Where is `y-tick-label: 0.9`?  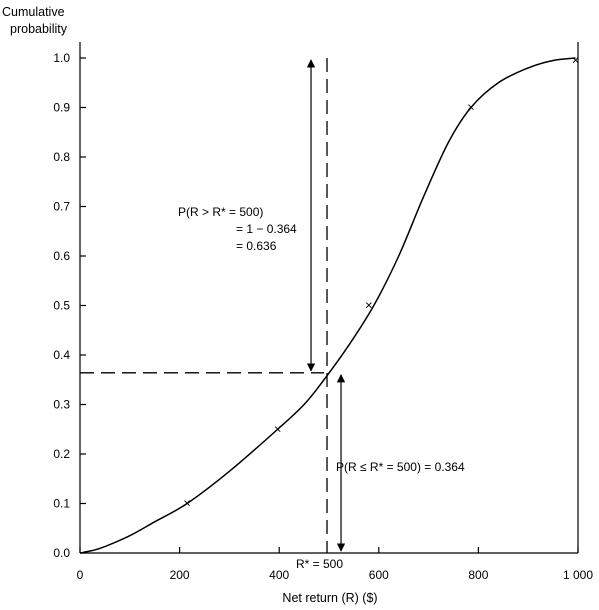 y-tick-label: 0.9 is located at coordinates (61, 108).